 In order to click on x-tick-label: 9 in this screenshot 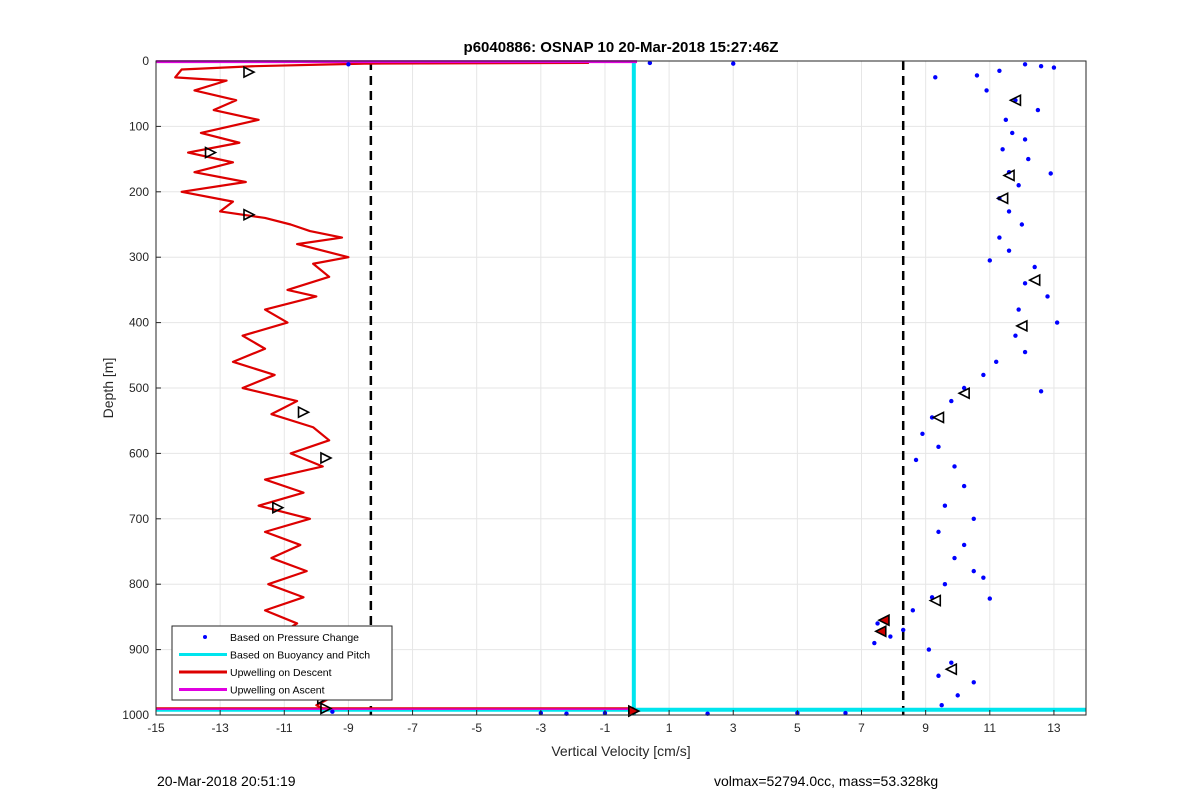, I will do `click(925, 728)`.